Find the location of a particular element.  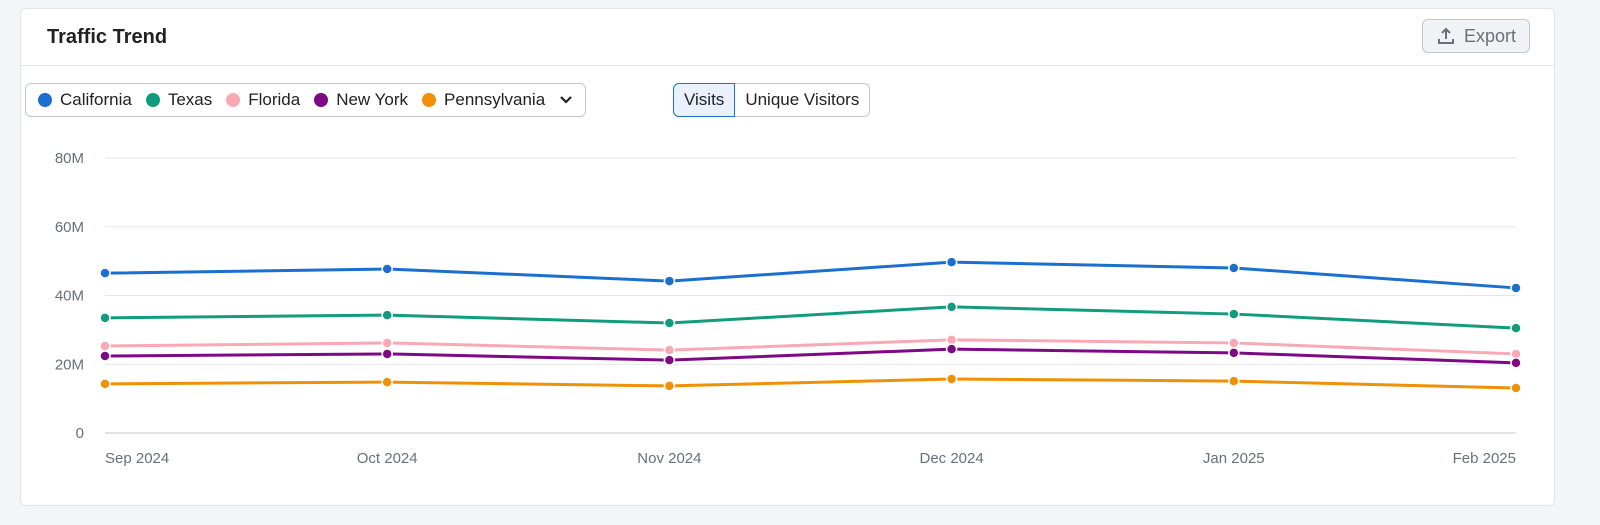

x-tick-label: Dec 2024 is located at coordinates (951, 458).